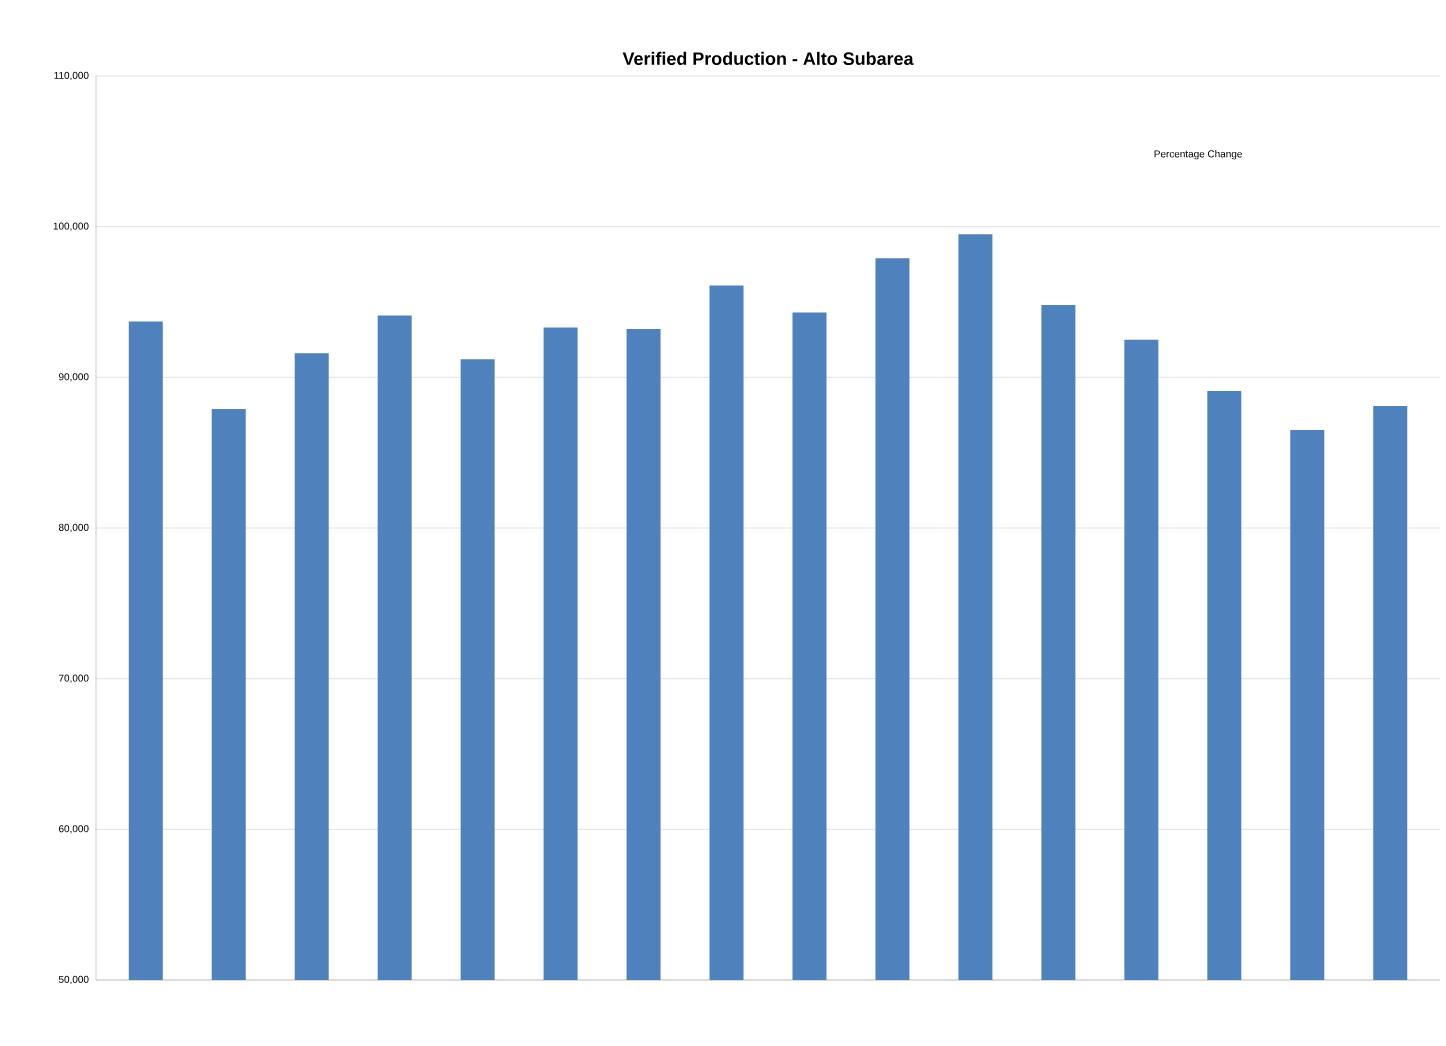 The width and height of the screenshot is (1446, 1046). Describe the element at coordinates (768, 58) in the screenshot. I see `chart-title: Verified Production - Alto Subarea` at that location.